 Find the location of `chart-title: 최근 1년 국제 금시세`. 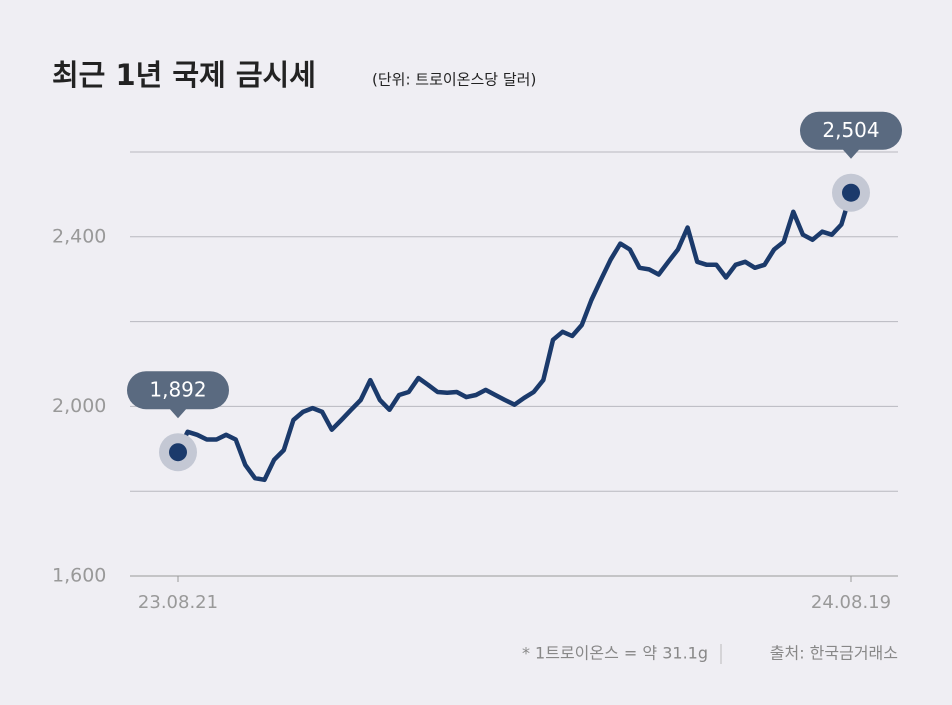

chart-title: 최근 1년 국제 금시세 is located at coordinates (184, 75).